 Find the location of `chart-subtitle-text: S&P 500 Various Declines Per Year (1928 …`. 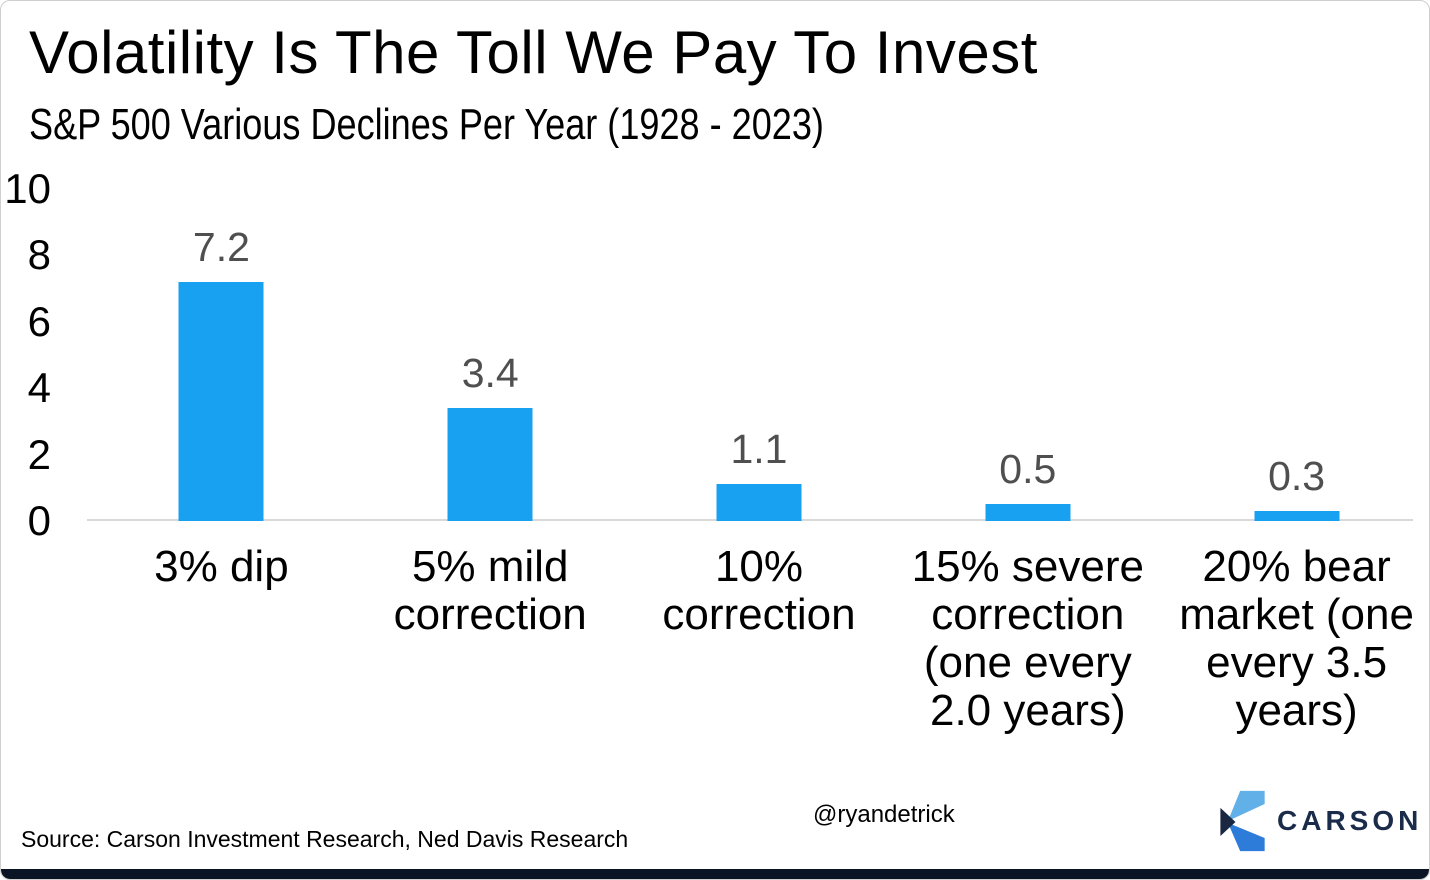

chart-subtitle-text: S&P 500 Various Declines Per Year (1928 … is located at coordinates (426, 124).